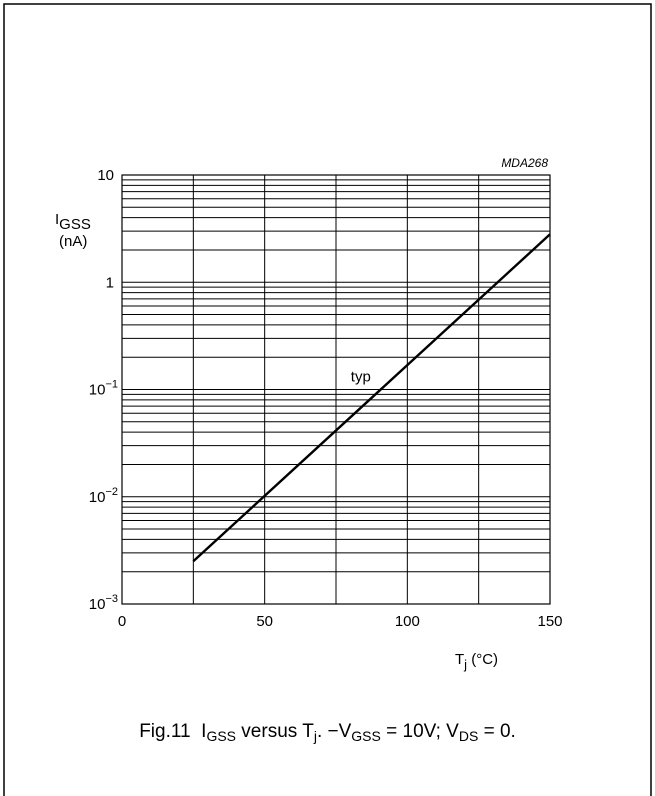 This screenshot has width=655, height=796. I want to click on y-tick-label: 10⁻², so click(103, 496).